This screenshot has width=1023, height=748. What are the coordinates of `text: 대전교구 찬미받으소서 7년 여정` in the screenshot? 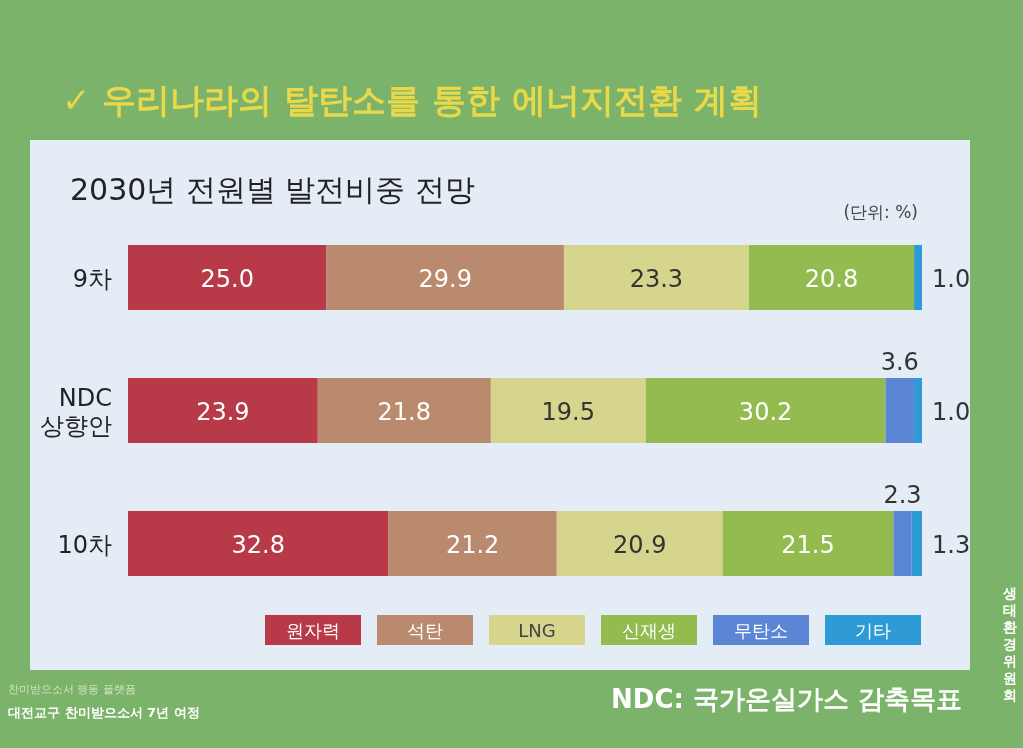 It's located at (104, 712).